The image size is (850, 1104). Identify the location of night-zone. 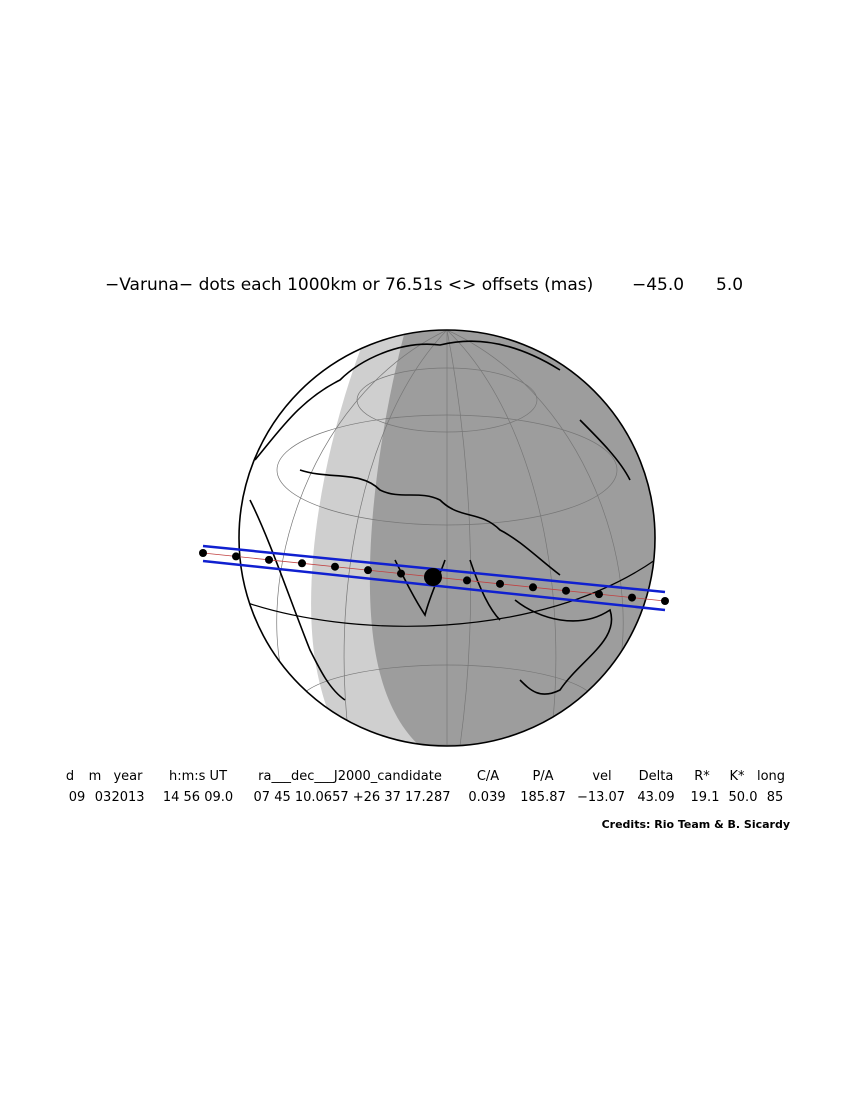
(512, 538).